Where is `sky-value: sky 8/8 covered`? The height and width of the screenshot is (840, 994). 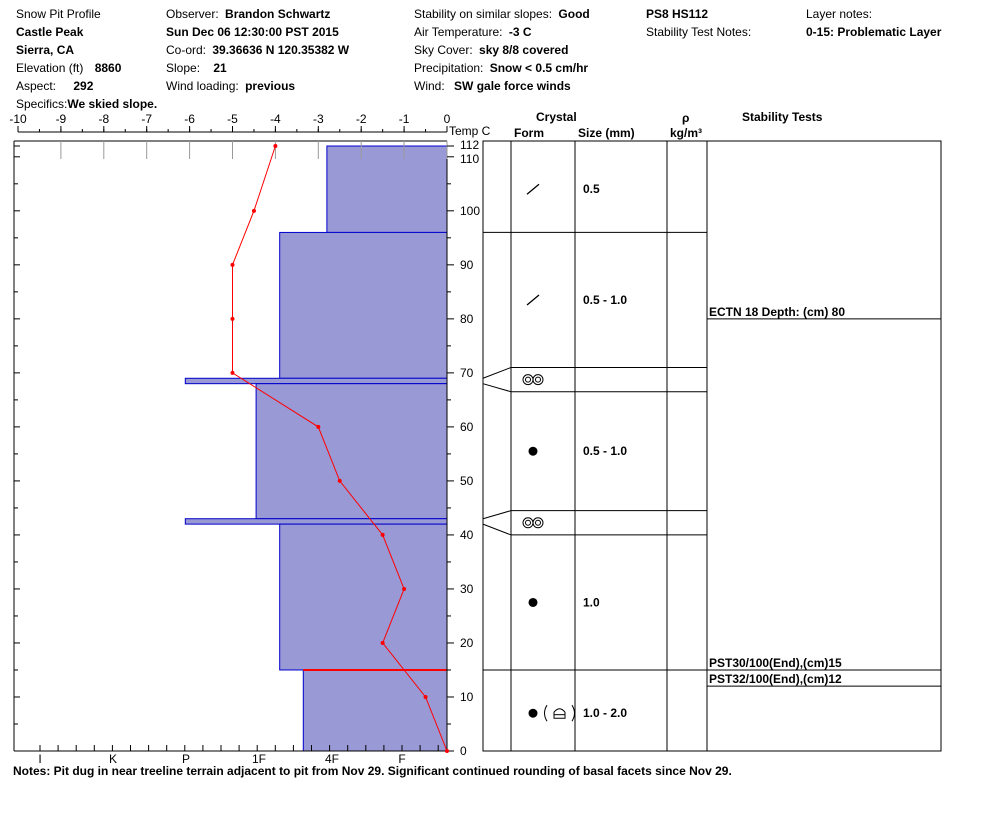
sky-value: sky 8/8 covered is located at coordinates (524, 50).